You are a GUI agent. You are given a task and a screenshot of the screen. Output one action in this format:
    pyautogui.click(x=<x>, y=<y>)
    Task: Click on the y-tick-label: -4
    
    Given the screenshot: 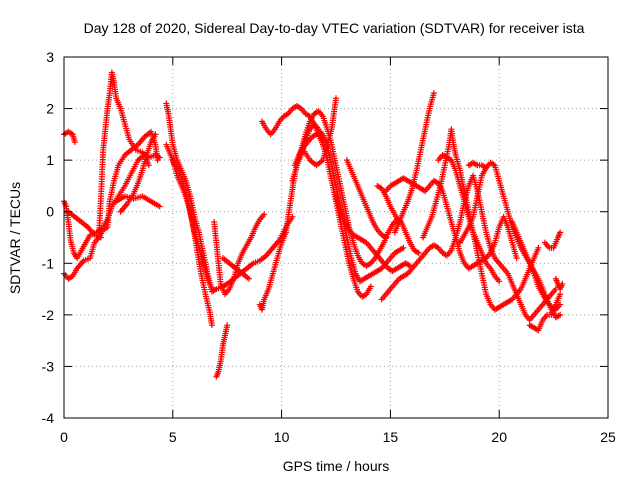 What is the action you would take?
    pyautogui.click(x=48, y=418)
    